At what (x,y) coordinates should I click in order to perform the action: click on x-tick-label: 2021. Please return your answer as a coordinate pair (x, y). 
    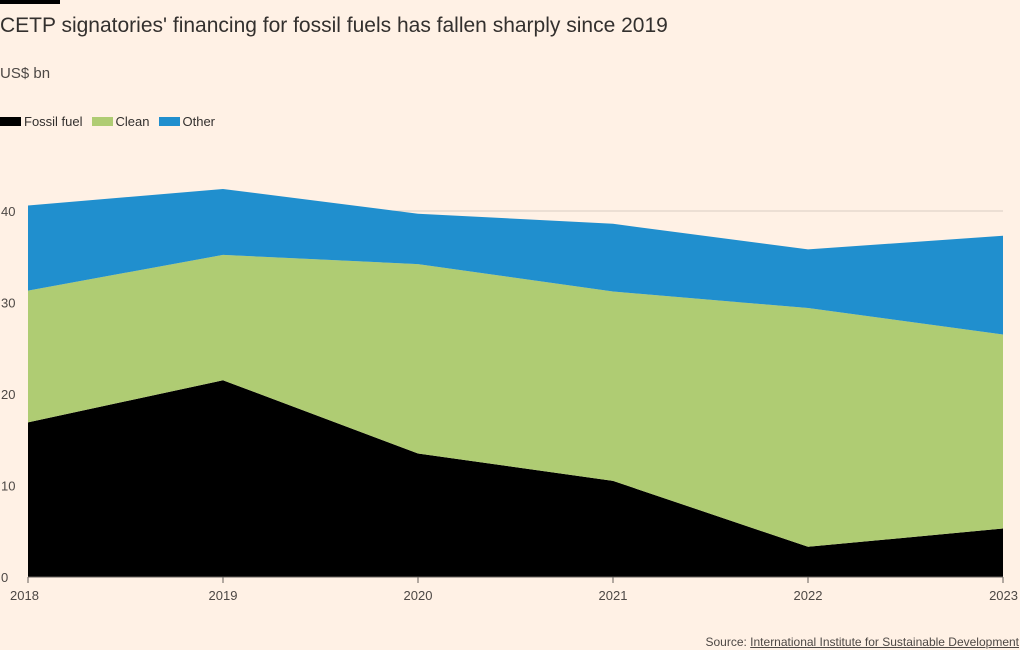
    Looking at the image, I should click on (613, 595).